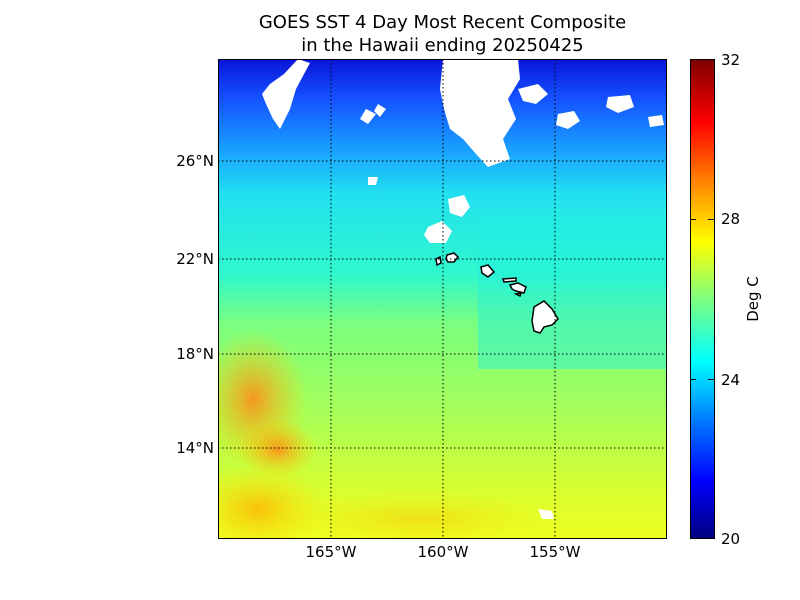 The image size is (800, 600). What do you see at coordinates (555, 552) in the screenshot?
I see `lon-label-155w: 155°W` at bounding box center [555, 552].